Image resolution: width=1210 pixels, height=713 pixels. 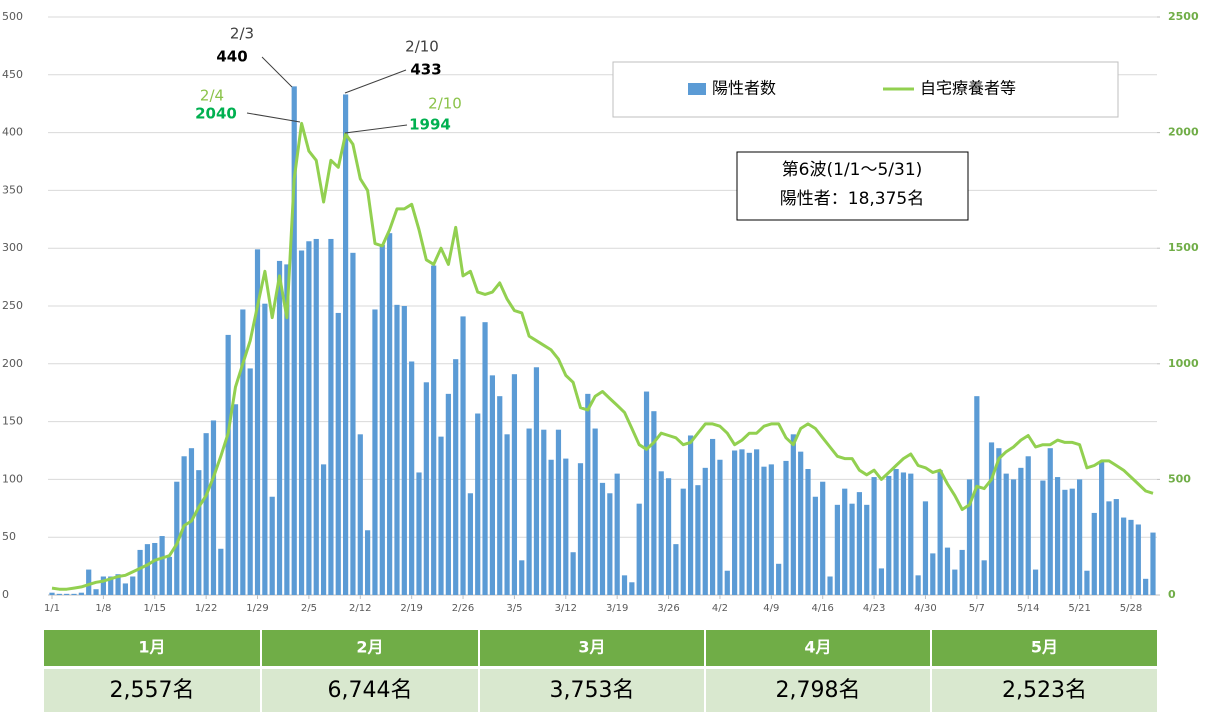 I want to click on x-tick-label: 4/9, so click(x=771, y=608).